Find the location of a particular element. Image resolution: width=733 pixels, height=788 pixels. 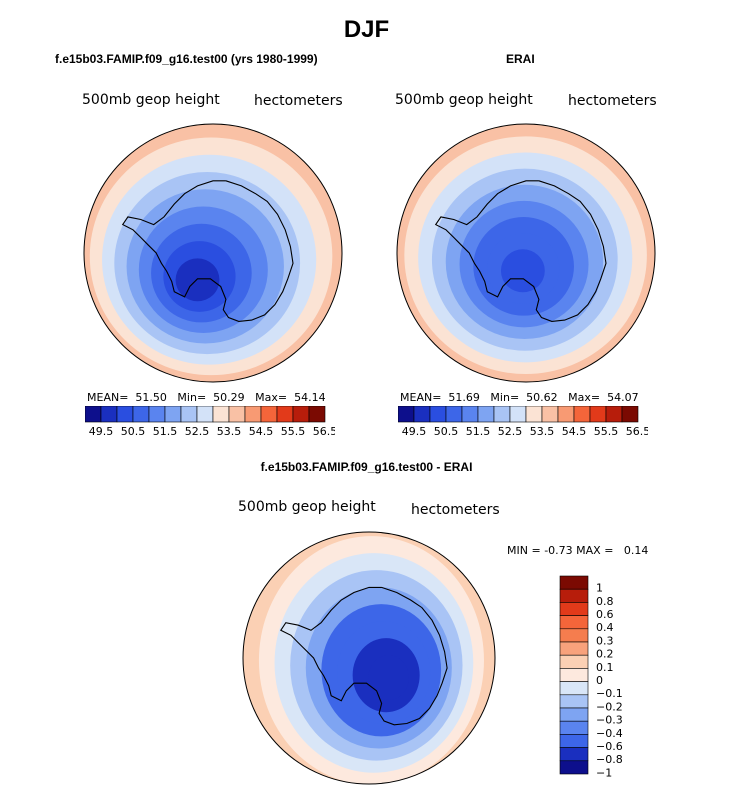

panel1-polar-map is located at coordinates (213, 253).